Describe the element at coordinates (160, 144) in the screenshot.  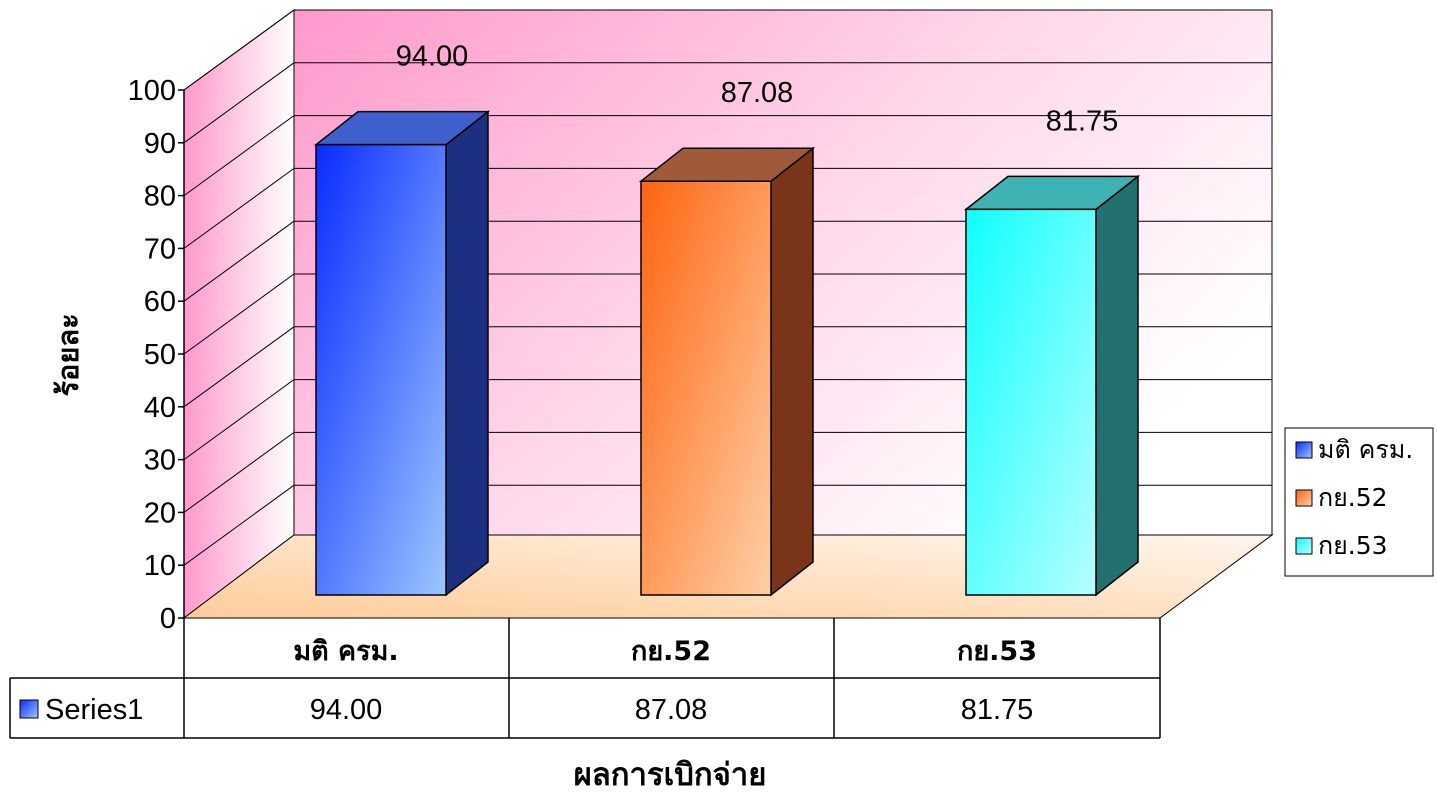
I see `y-tick-label: 90` at that location.